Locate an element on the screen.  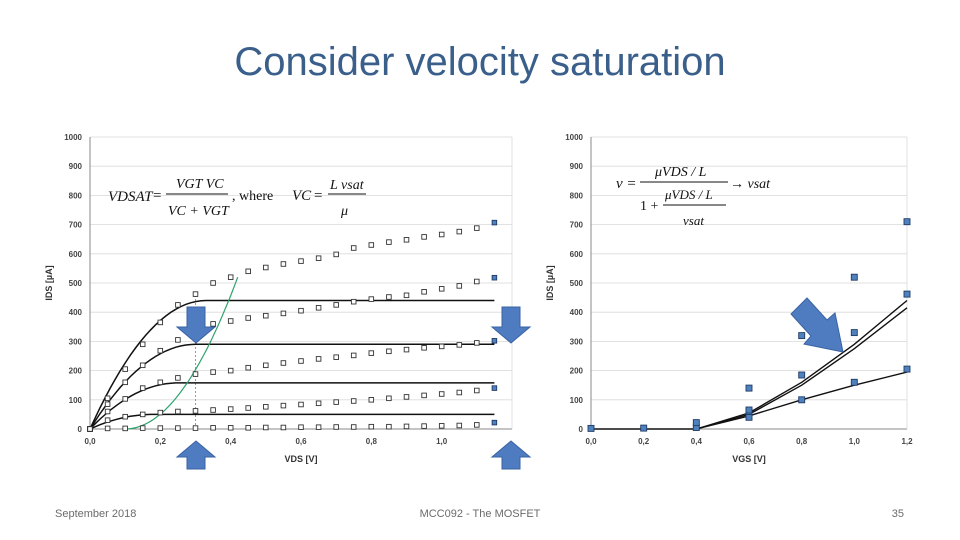
eq-lhs: VDSAT is located at coordinates (131, 197).